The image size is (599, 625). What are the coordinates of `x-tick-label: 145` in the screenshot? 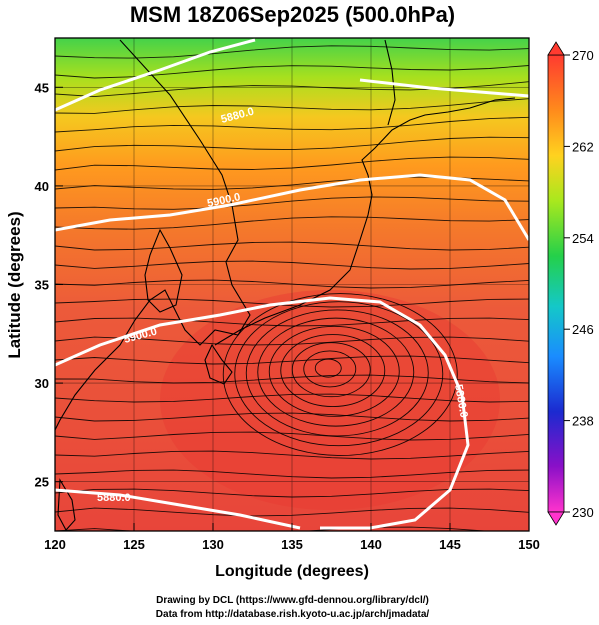 It's located at (450, 544).